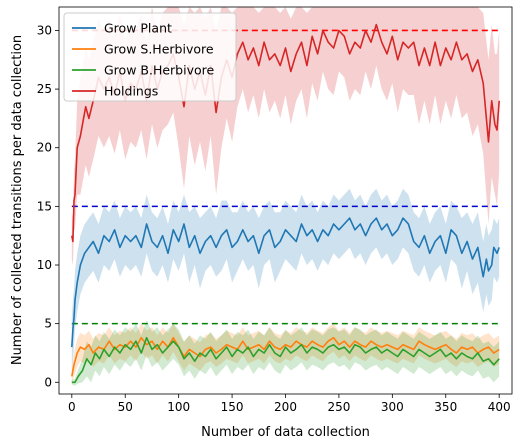 The width and height of the screenshot is (531, 448). What do you see at coordinates (44, 148) in the screenshot?
I see `y-tick-label: 20` at bounding box center [44, 148].